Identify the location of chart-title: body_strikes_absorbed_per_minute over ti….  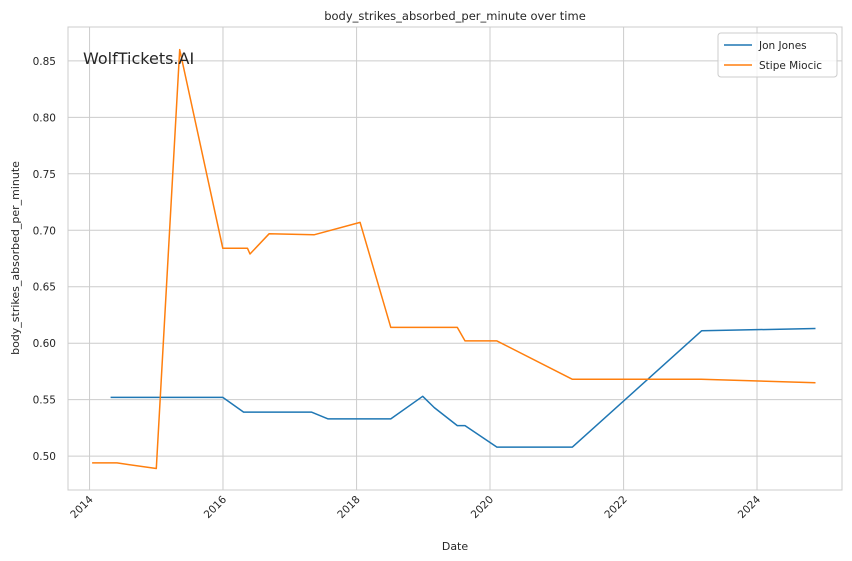
(455, 16).